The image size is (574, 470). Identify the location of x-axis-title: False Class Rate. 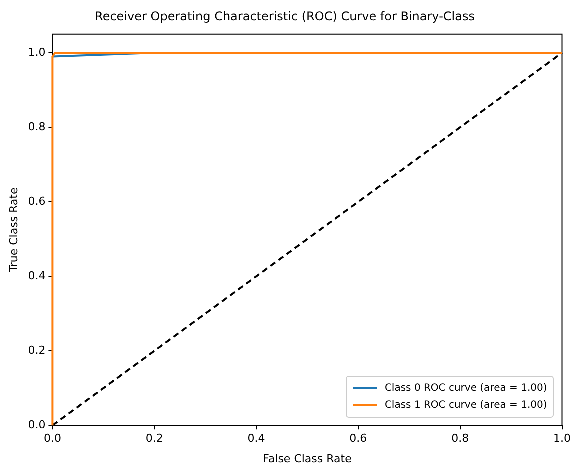
(307, 459).